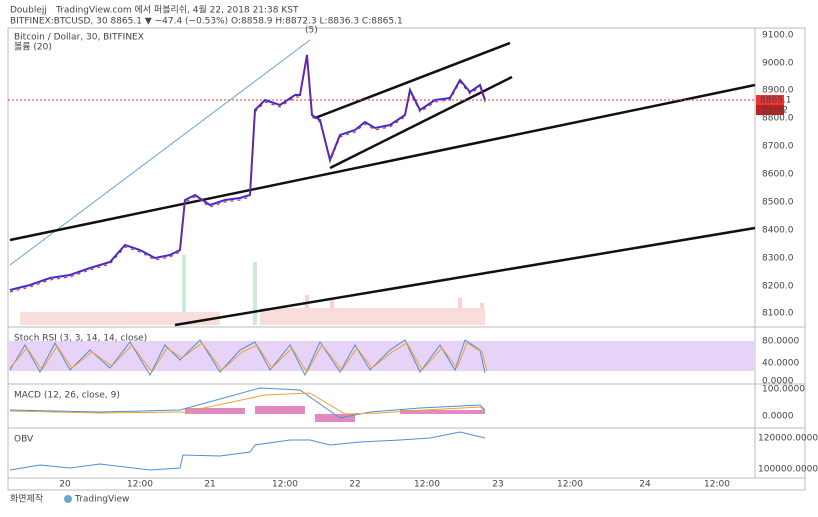 Image resolution: width=818 pixels, height=517 pixels. What do you see at coordinates (780, 364) in the screenshot?
I see `stoch-tick: 40.0000` at bounding box center [780, 364].